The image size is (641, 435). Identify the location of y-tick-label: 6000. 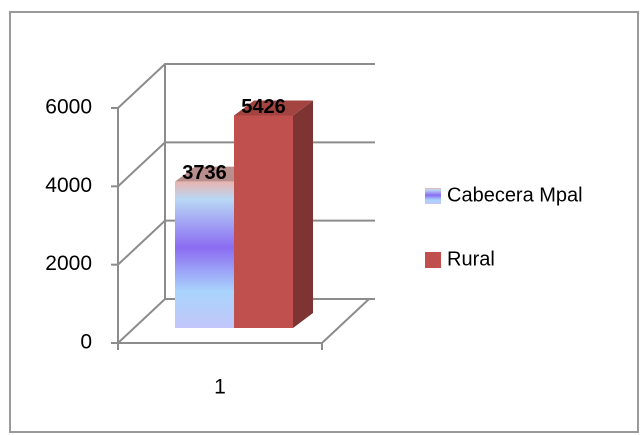
(68, 107).